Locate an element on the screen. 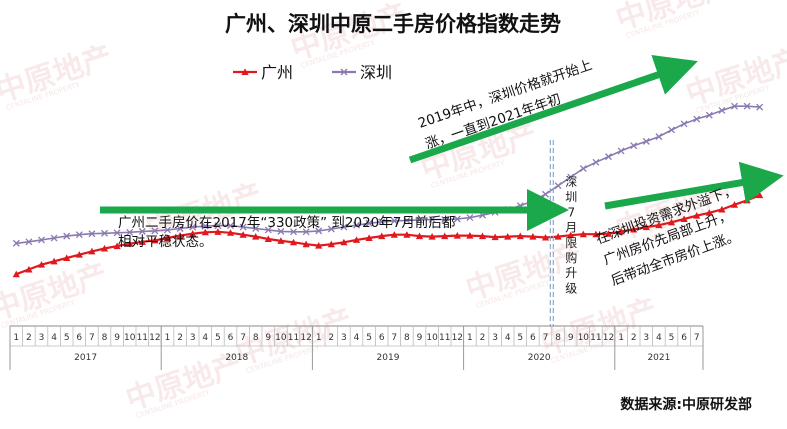 This screenshot has height=429, width=787. source-note: 数据来源:中原研发部 is located at coordinates (686, 404).